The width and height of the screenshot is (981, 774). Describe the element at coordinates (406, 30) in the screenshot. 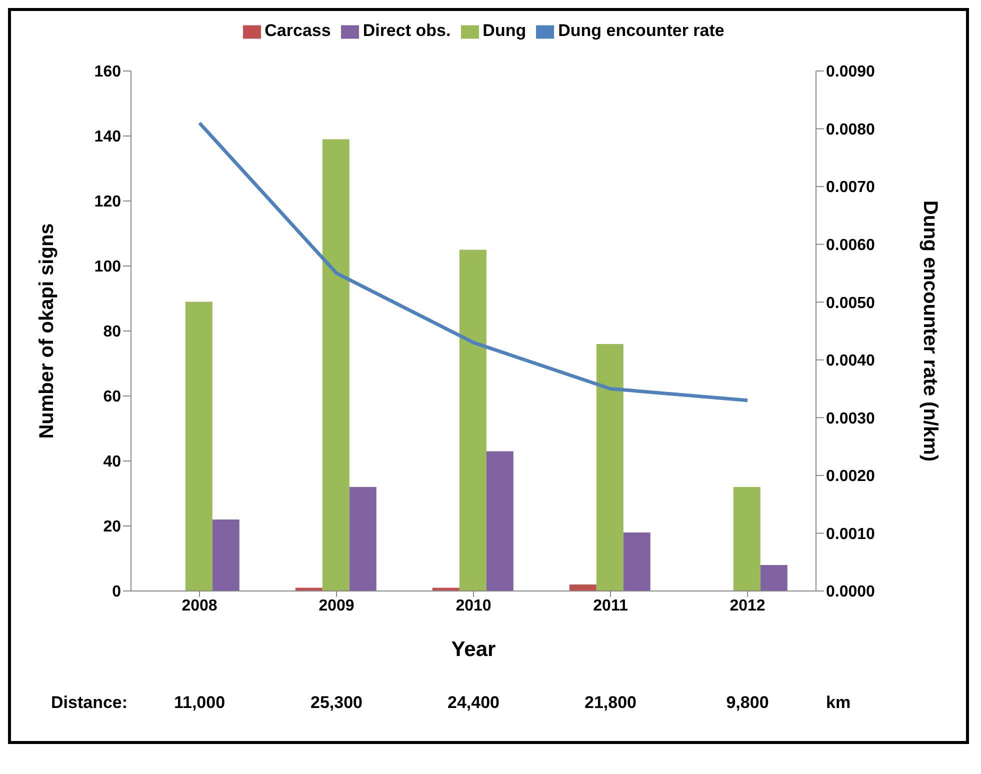

I see `legend-label: Direct obs.` at that location.